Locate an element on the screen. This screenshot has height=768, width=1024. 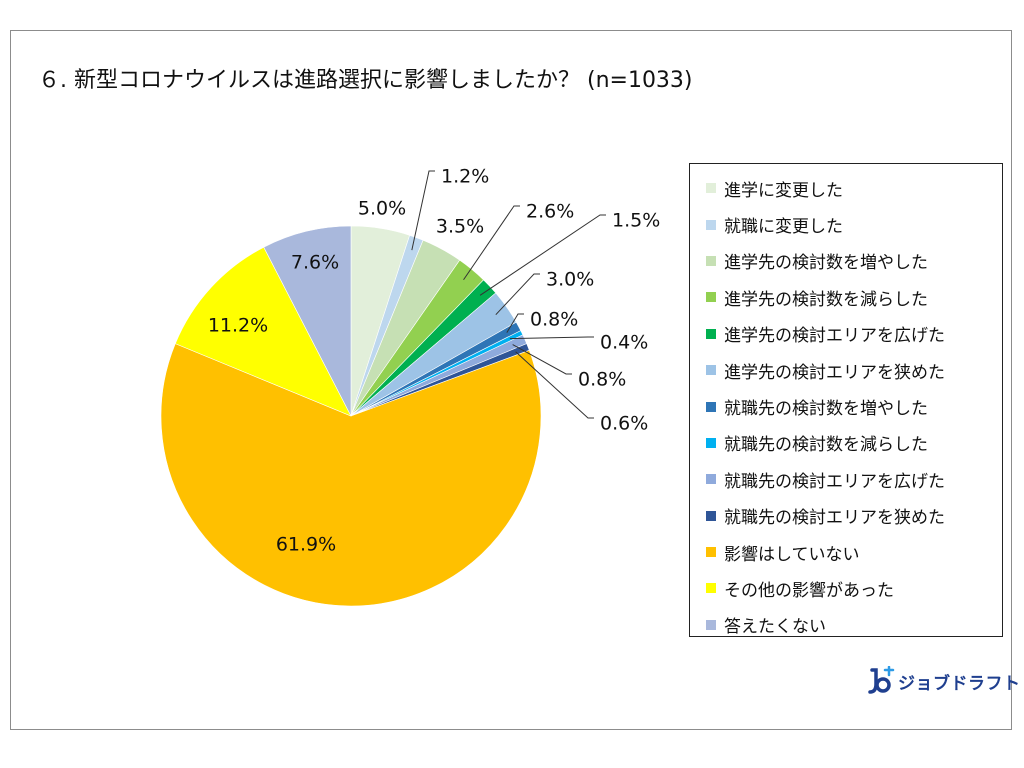
legend-label: 進学に変更した is located at coordinates (783, 190).